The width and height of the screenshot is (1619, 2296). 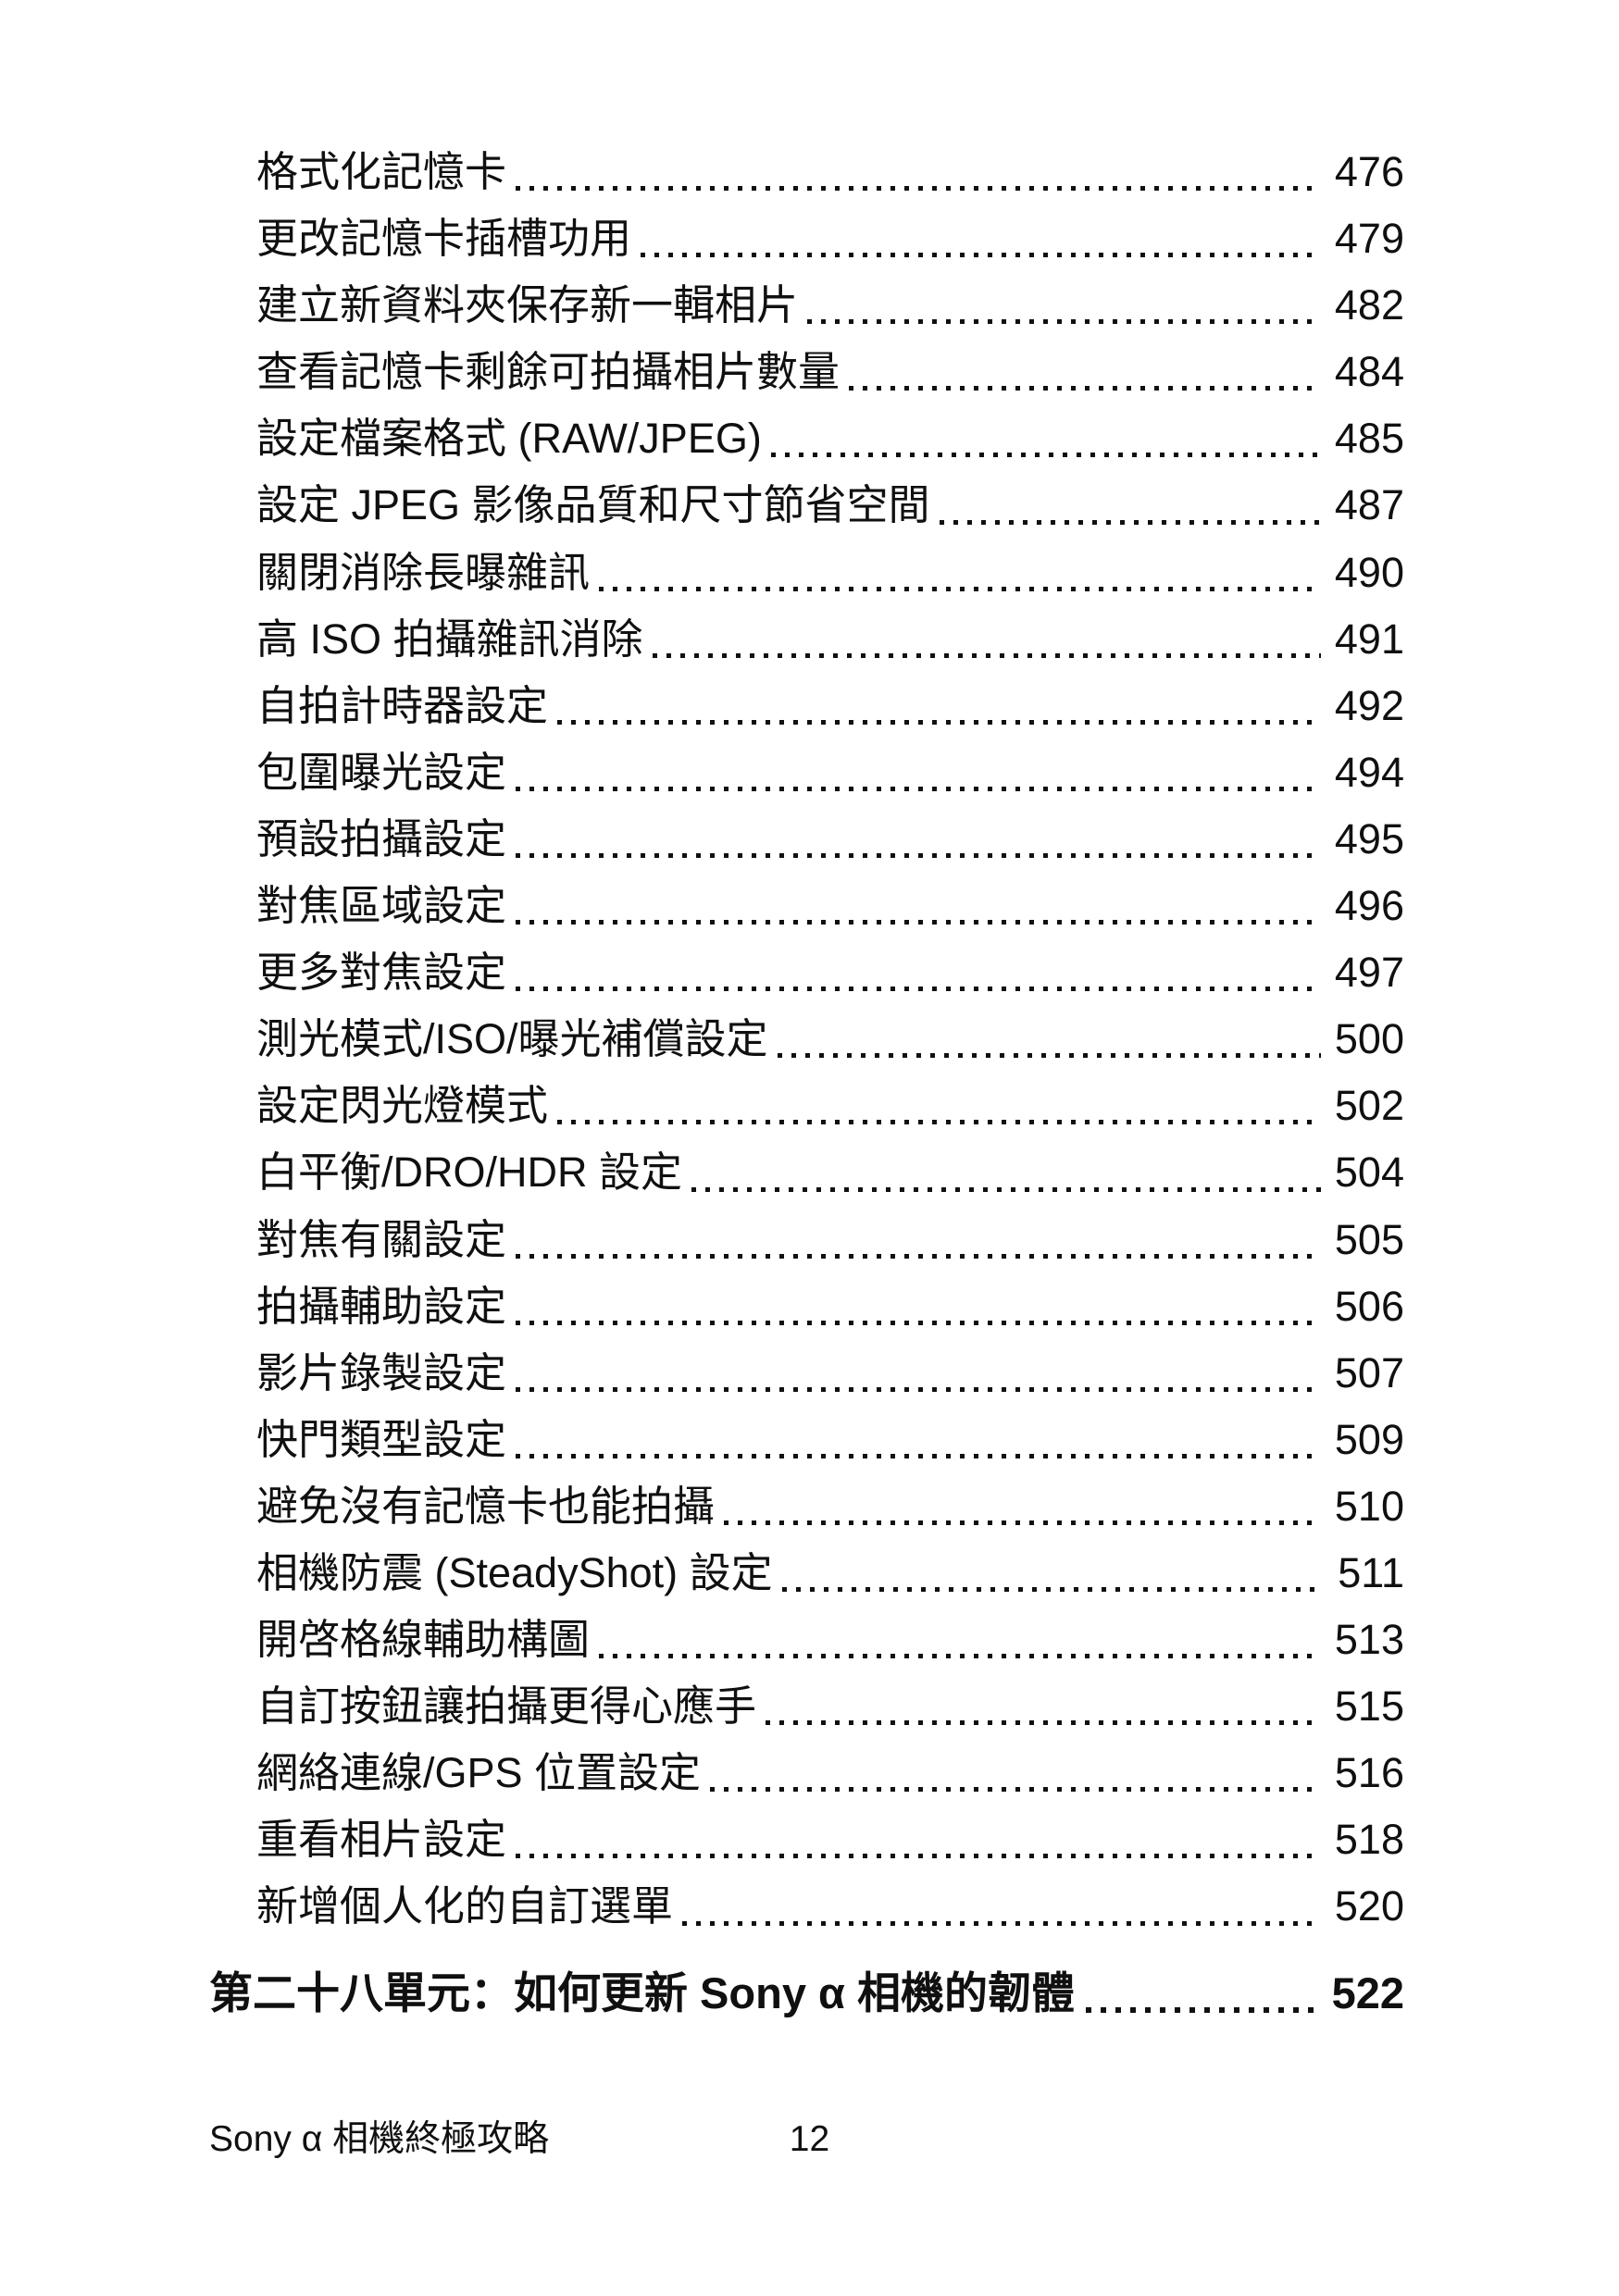 I want to click on toc-entry-title: 開啓格線輔助構圖, so click(x=424, y=1640).